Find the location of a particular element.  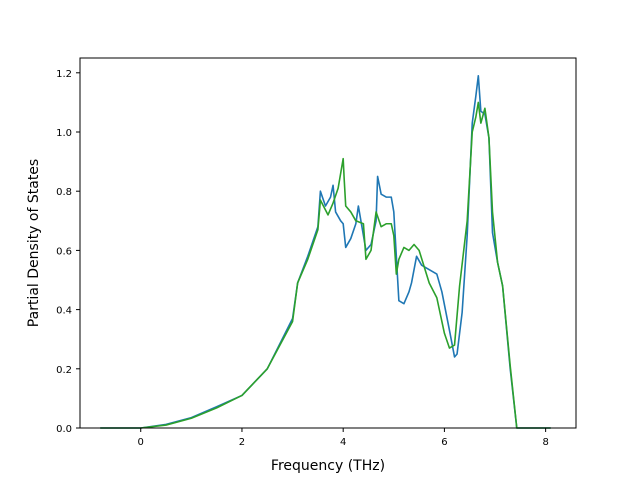

y-tick-label: 1.0 is located at coordinates (64, 133).